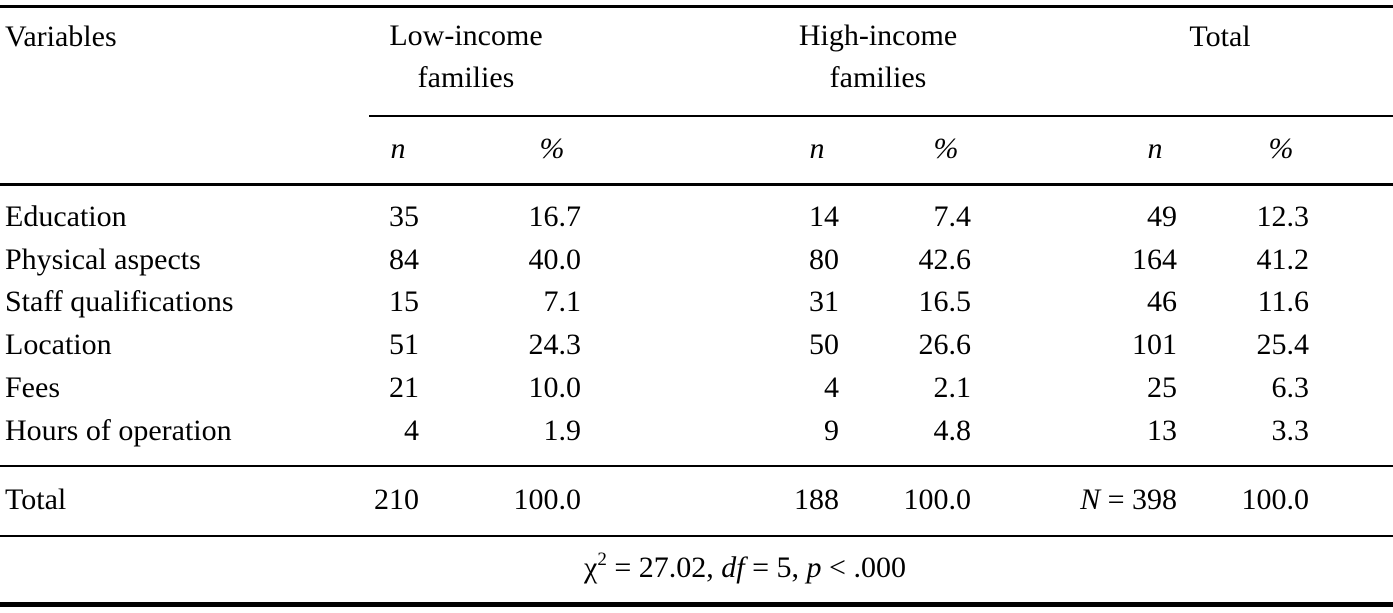  Describe the element at coordinates (696, 466) in the screenshot. I see `body-bottom-rule` at that location.